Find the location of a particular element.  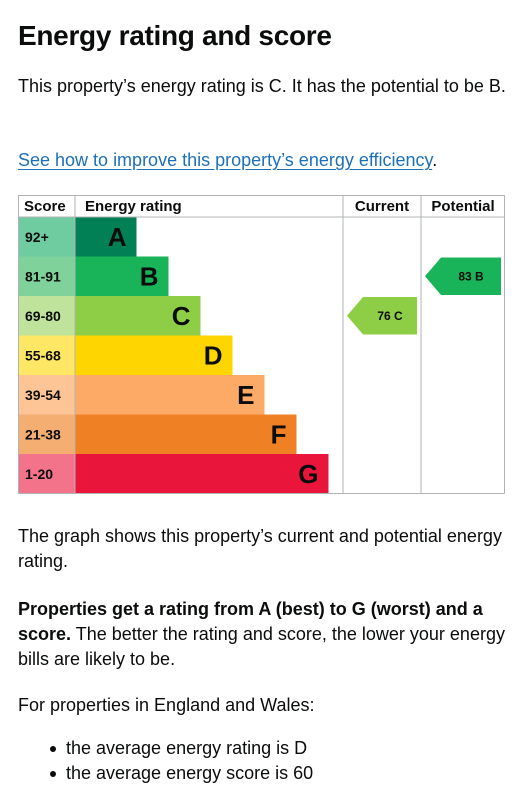

score-cell-f is located at coordinates (47, 434).